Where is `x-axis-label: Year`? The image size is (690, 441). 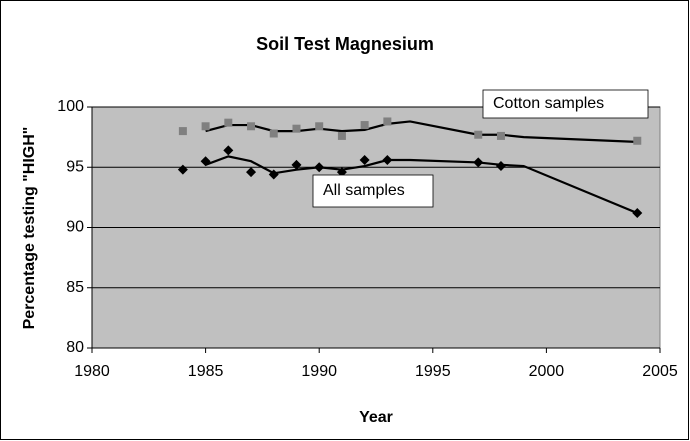
x-axis-label: Year is located at coordinates (376, 417).